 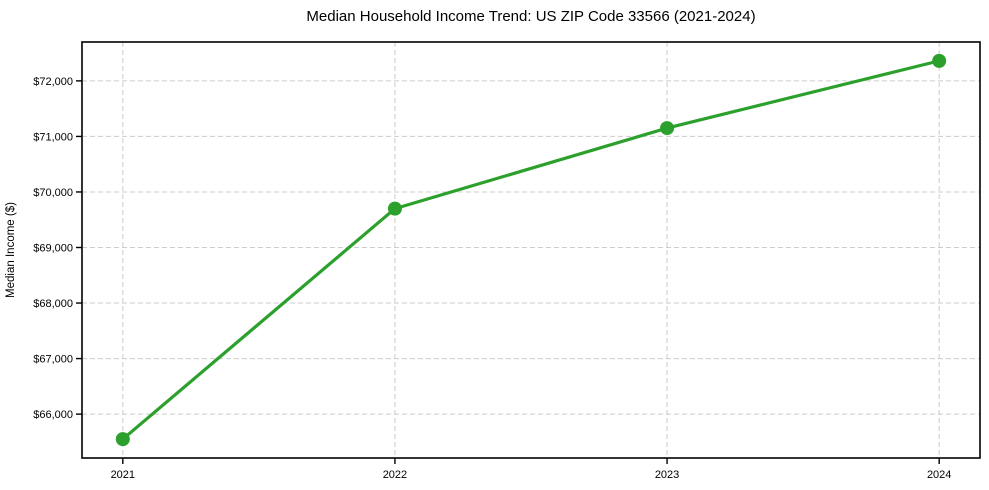 I want to click on data-point-2021, so click(x=122, y=439).